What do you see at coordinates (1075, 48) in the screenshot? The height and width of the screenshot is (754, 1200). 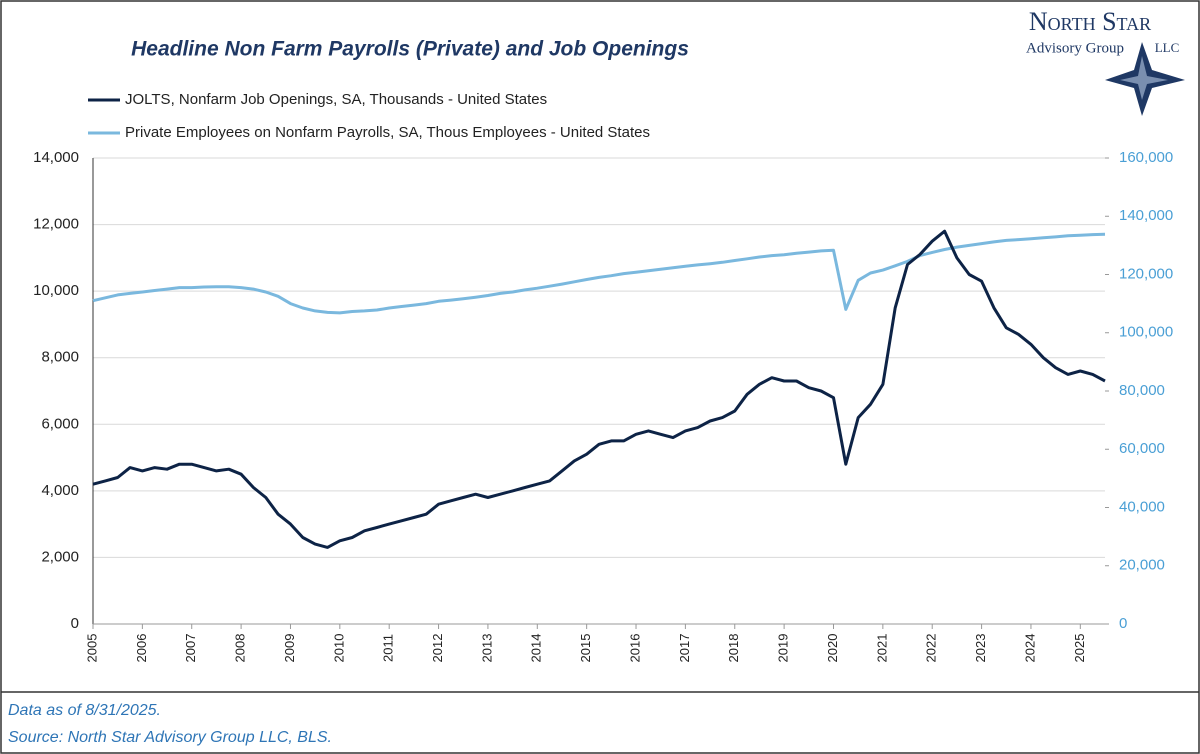 I see `logo-subtitle: Advisory Group` at bounding box center [1075, 48].